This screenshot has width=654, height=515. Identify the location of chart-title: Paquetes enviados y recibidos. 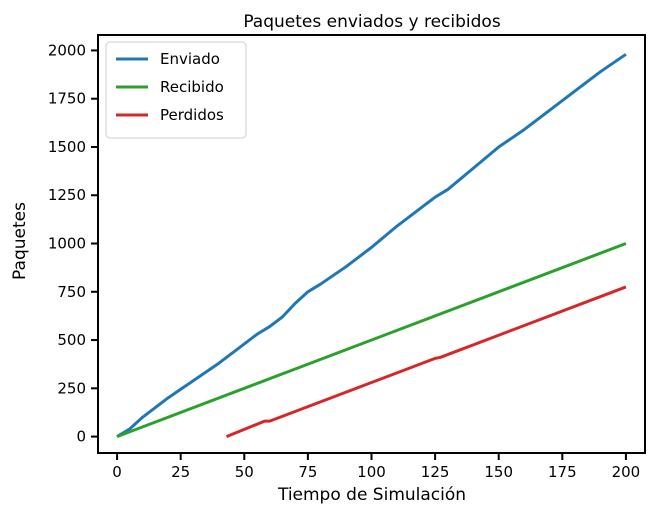
(372, 22).